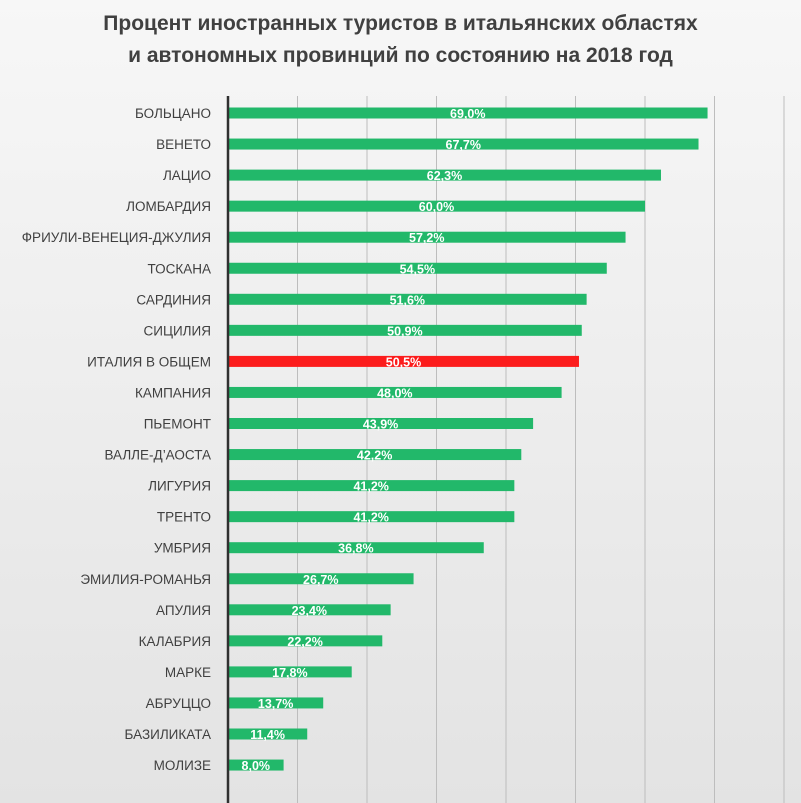 This screenshot has width=801, height=803. Describe the element at coordinates (168, 206) in the screenshot. I see `category-label: ЛОМБАРДИЯ` at that location.